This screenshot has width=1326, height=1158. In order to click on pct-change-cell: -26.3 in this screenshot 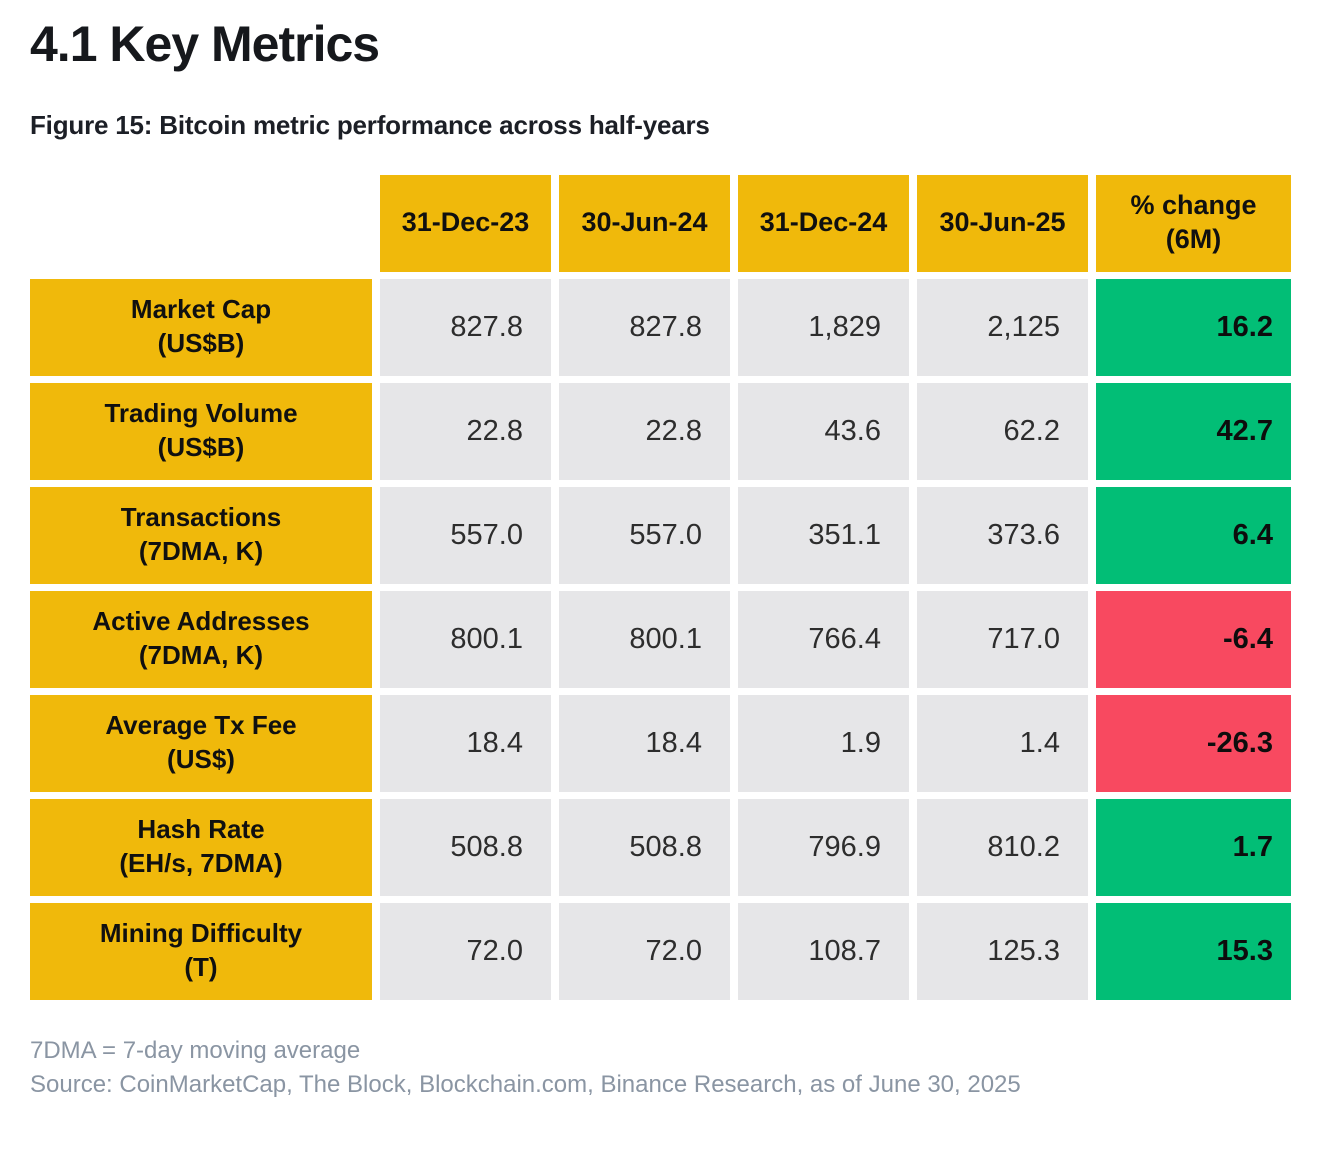, I will do `click(1193, 743)`.